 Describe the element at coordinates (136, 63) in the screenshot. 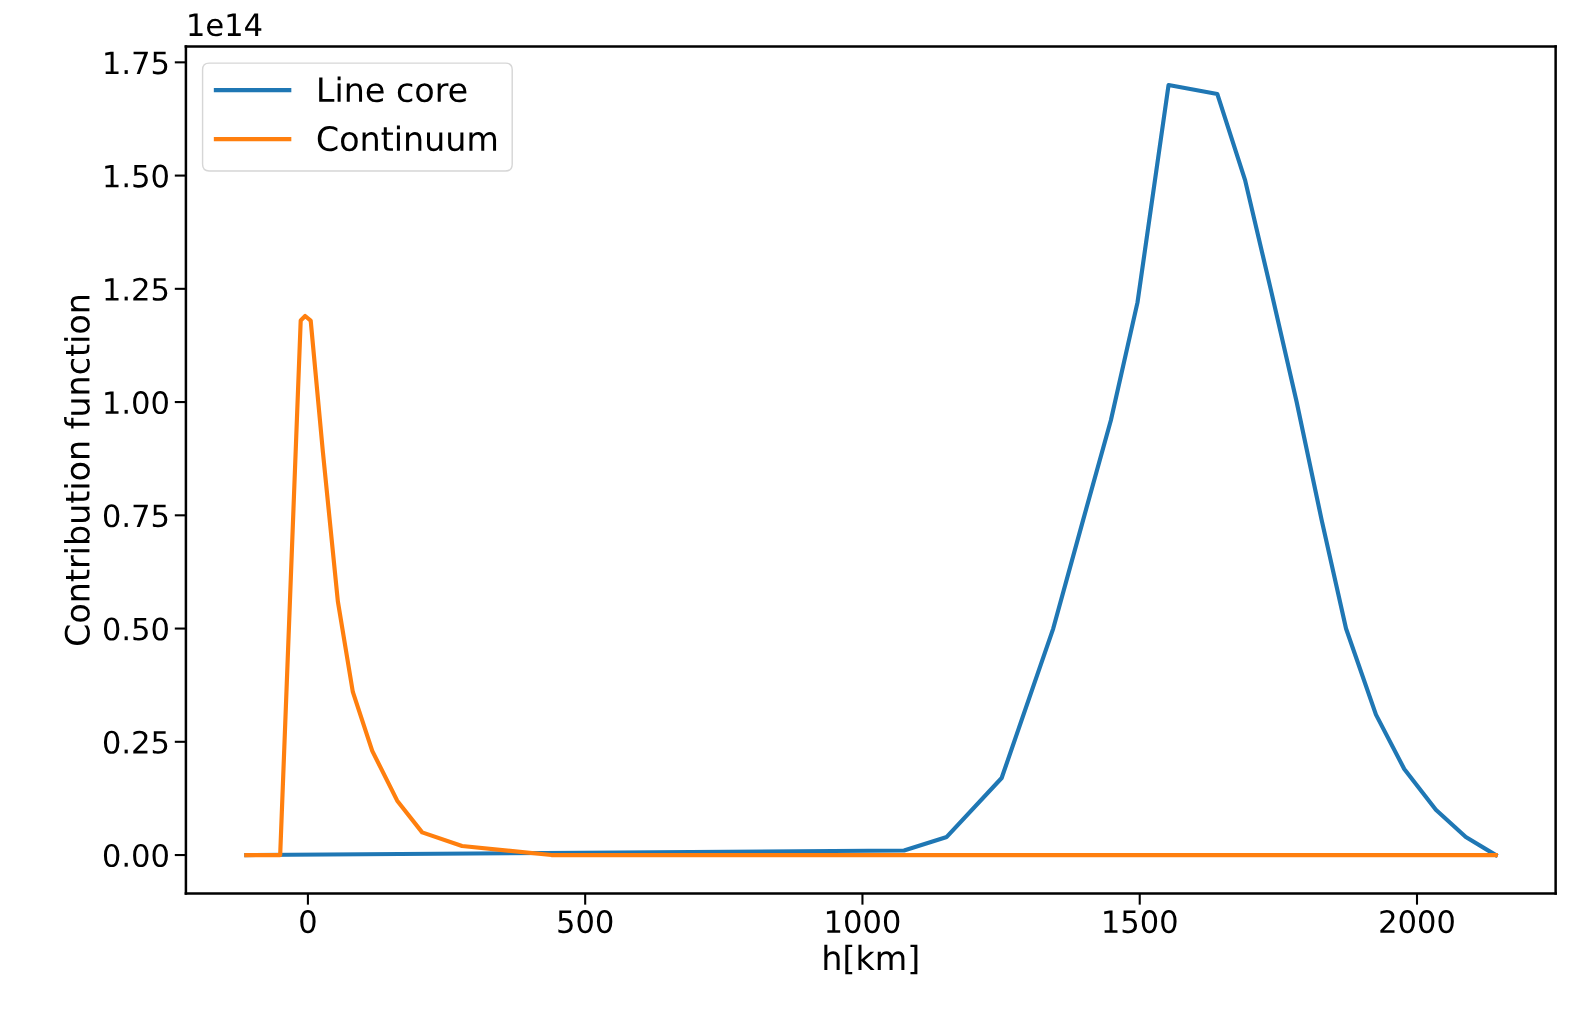

I see `y-tick-label: 1.75` at that location.